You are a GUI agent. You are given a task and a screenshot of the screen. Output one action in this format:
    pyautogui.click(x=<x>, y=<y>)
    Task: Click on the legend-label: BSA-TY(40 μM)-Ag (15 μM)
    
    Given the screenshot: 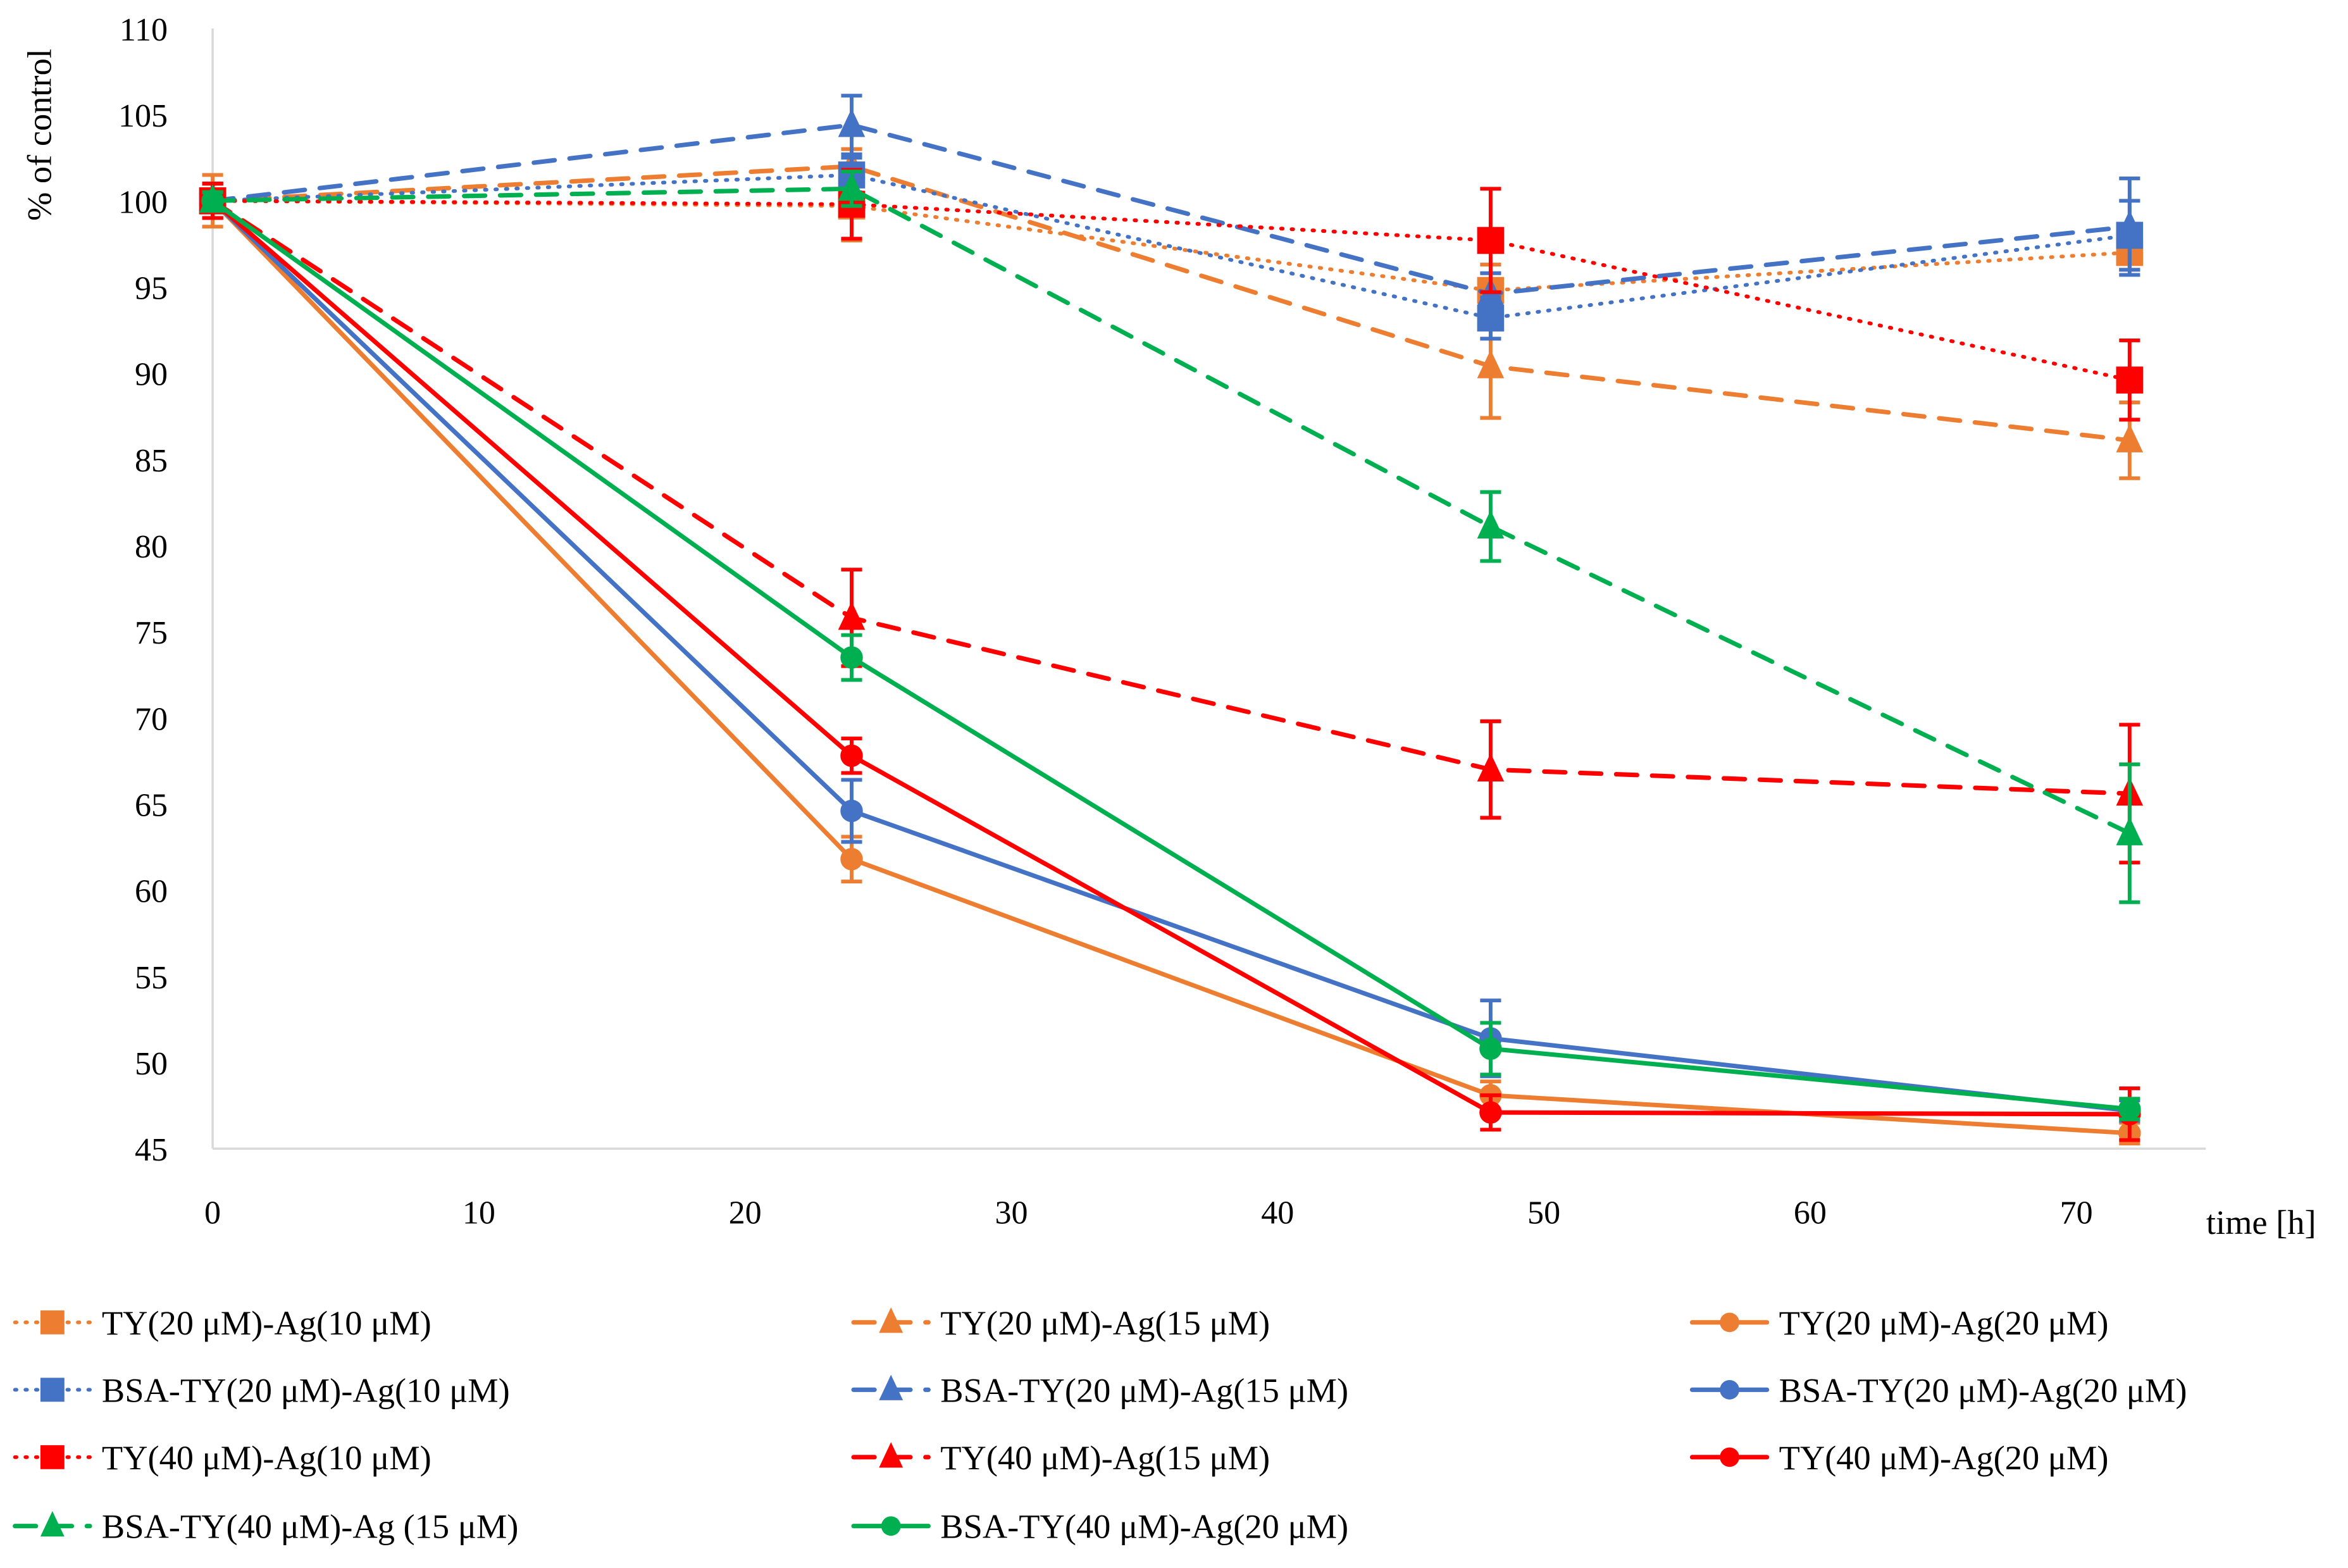 What is the action you would take?
    pyautogui.click(x=310, y=1526)
    